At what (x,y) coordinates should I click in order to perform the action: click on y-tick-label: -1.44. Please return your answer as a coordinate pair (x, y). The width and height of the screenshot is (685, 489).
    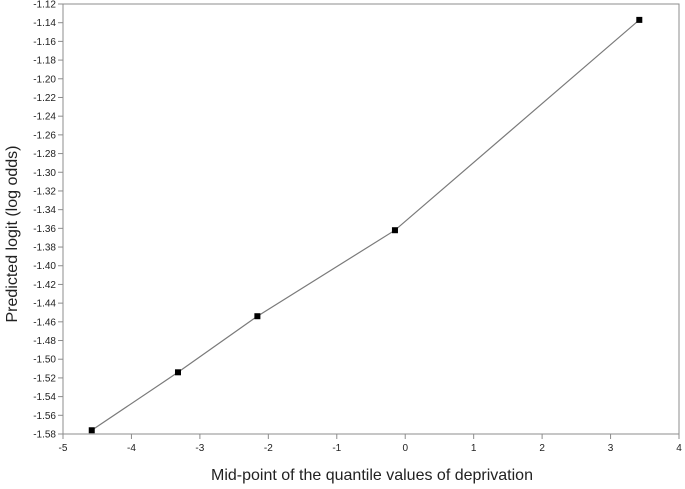
    Looking at the image, I should click on (44, 304).